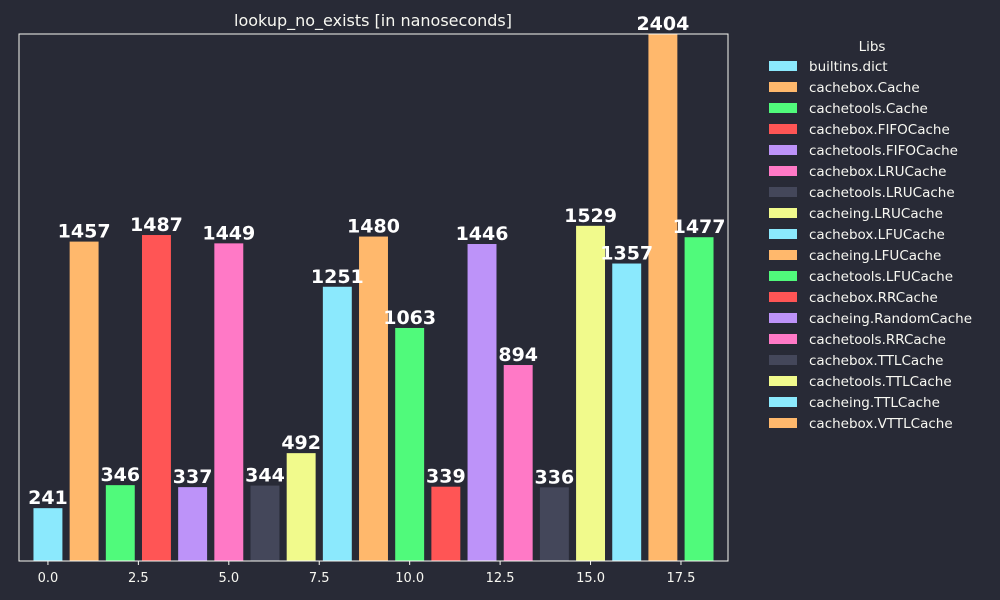 The image size is (1000, 600). Describe the element at coordinates (881, 424) in the screenshot. I see `legend-entry-label: cachebox.VTTLCache` at that location.